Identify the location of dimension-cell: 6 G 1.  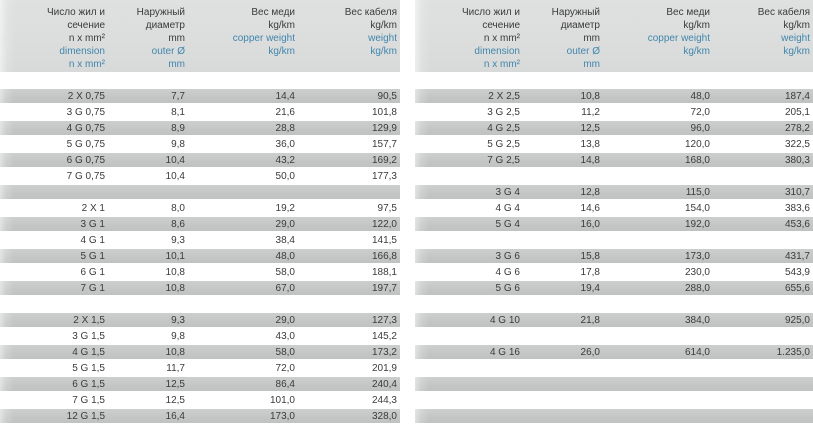
(92, 272).